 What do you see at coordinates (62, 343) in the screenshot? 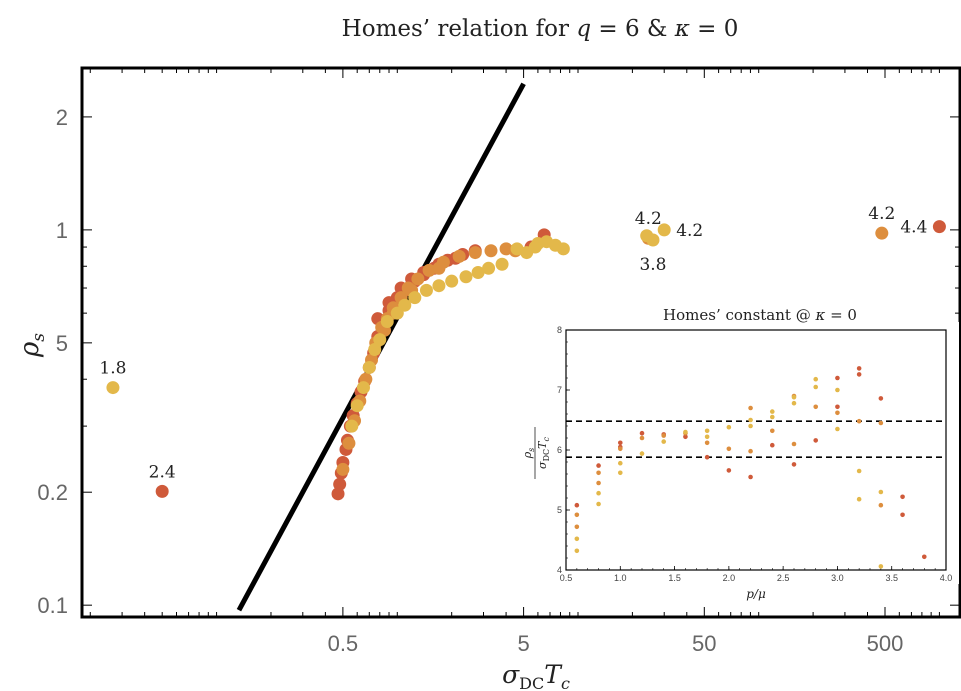
I see `y-tick-label: 5` at bounding box center [62, 343].